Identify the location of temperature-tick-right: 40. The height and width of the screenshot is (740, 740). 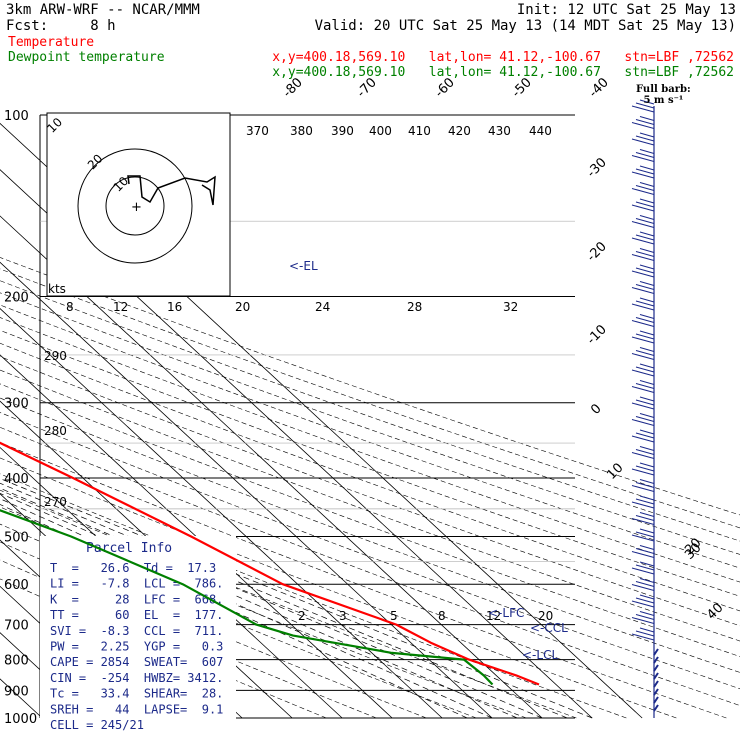
(715, 612).